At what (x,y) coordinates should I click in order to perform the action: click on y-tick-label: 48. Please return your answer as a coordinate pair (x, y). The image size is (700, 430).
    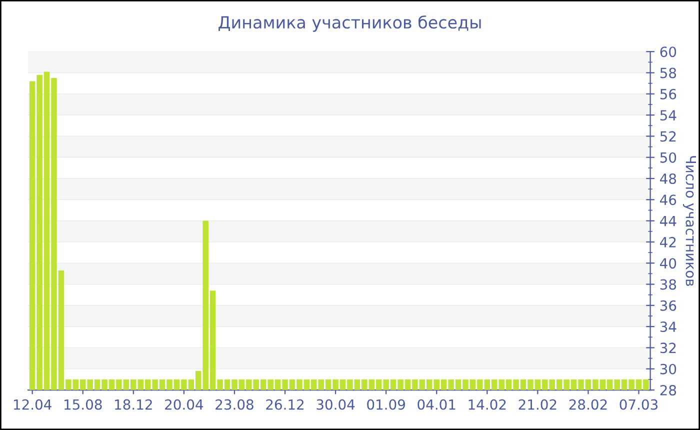
    Looking at the image, I should click on (668, 178).